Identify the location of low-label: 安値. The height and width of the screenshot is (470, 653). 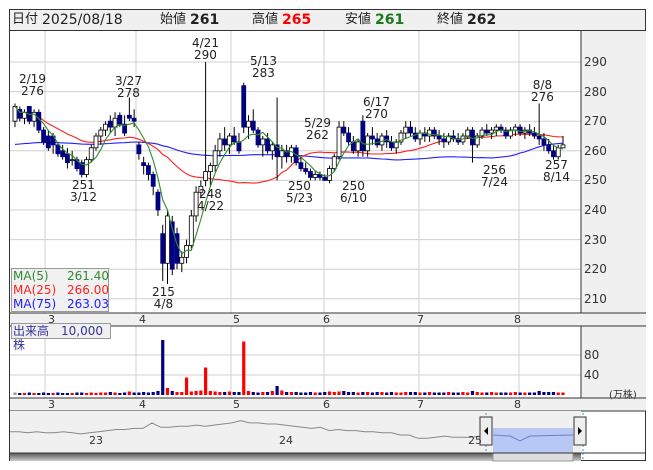
(358, 19).